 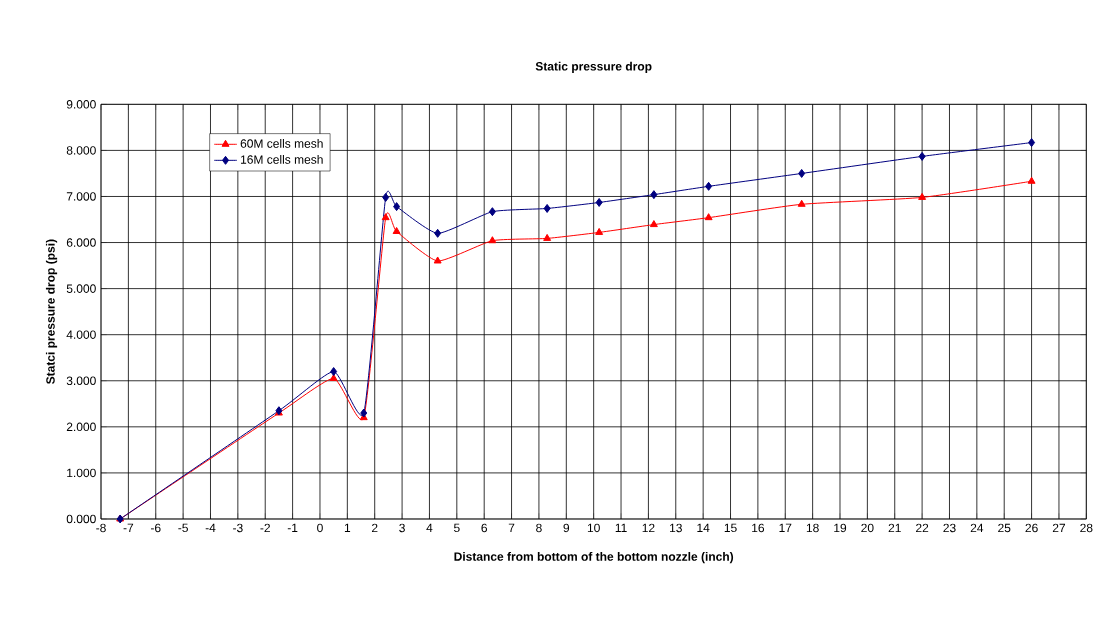 What do you see at coordinates (456, 528) in the screenshot?
I see `x-tick-label: 5` at bounding box center [456, 528].